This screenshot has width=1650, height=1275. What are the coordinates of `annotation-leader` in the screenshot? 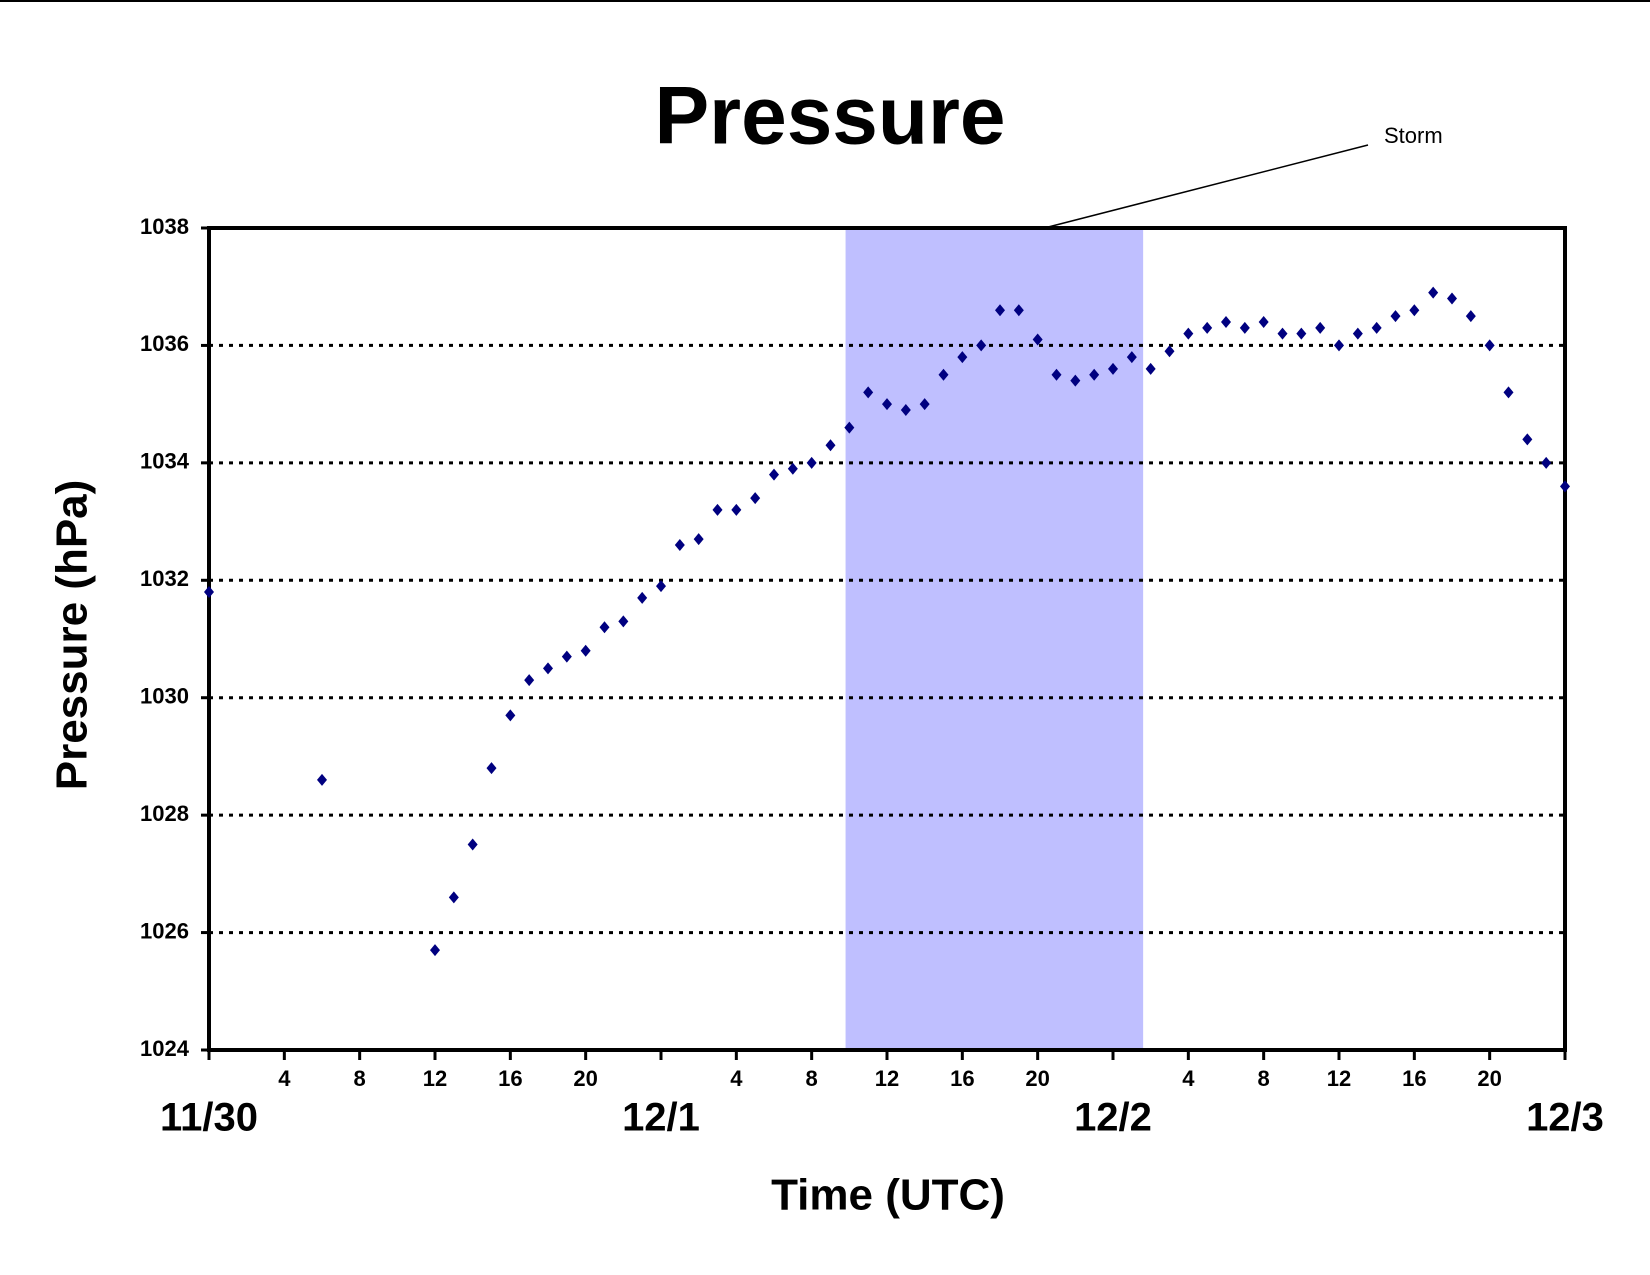 It's located at (1206, 186).